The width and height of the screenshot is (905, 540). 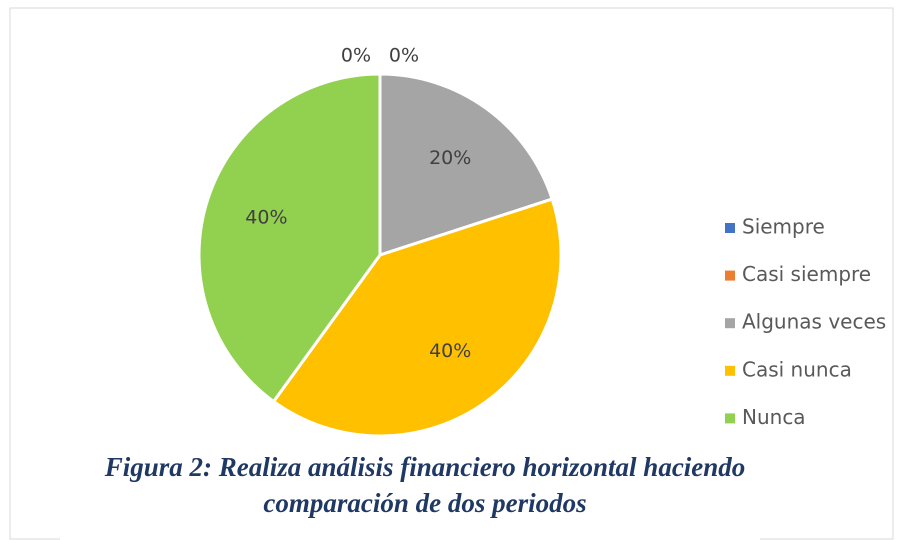 What do you see at coordinates (806, 274) in the screenshot?
I see `legend-label: Casi siempre` at bounding box center [806, 274].